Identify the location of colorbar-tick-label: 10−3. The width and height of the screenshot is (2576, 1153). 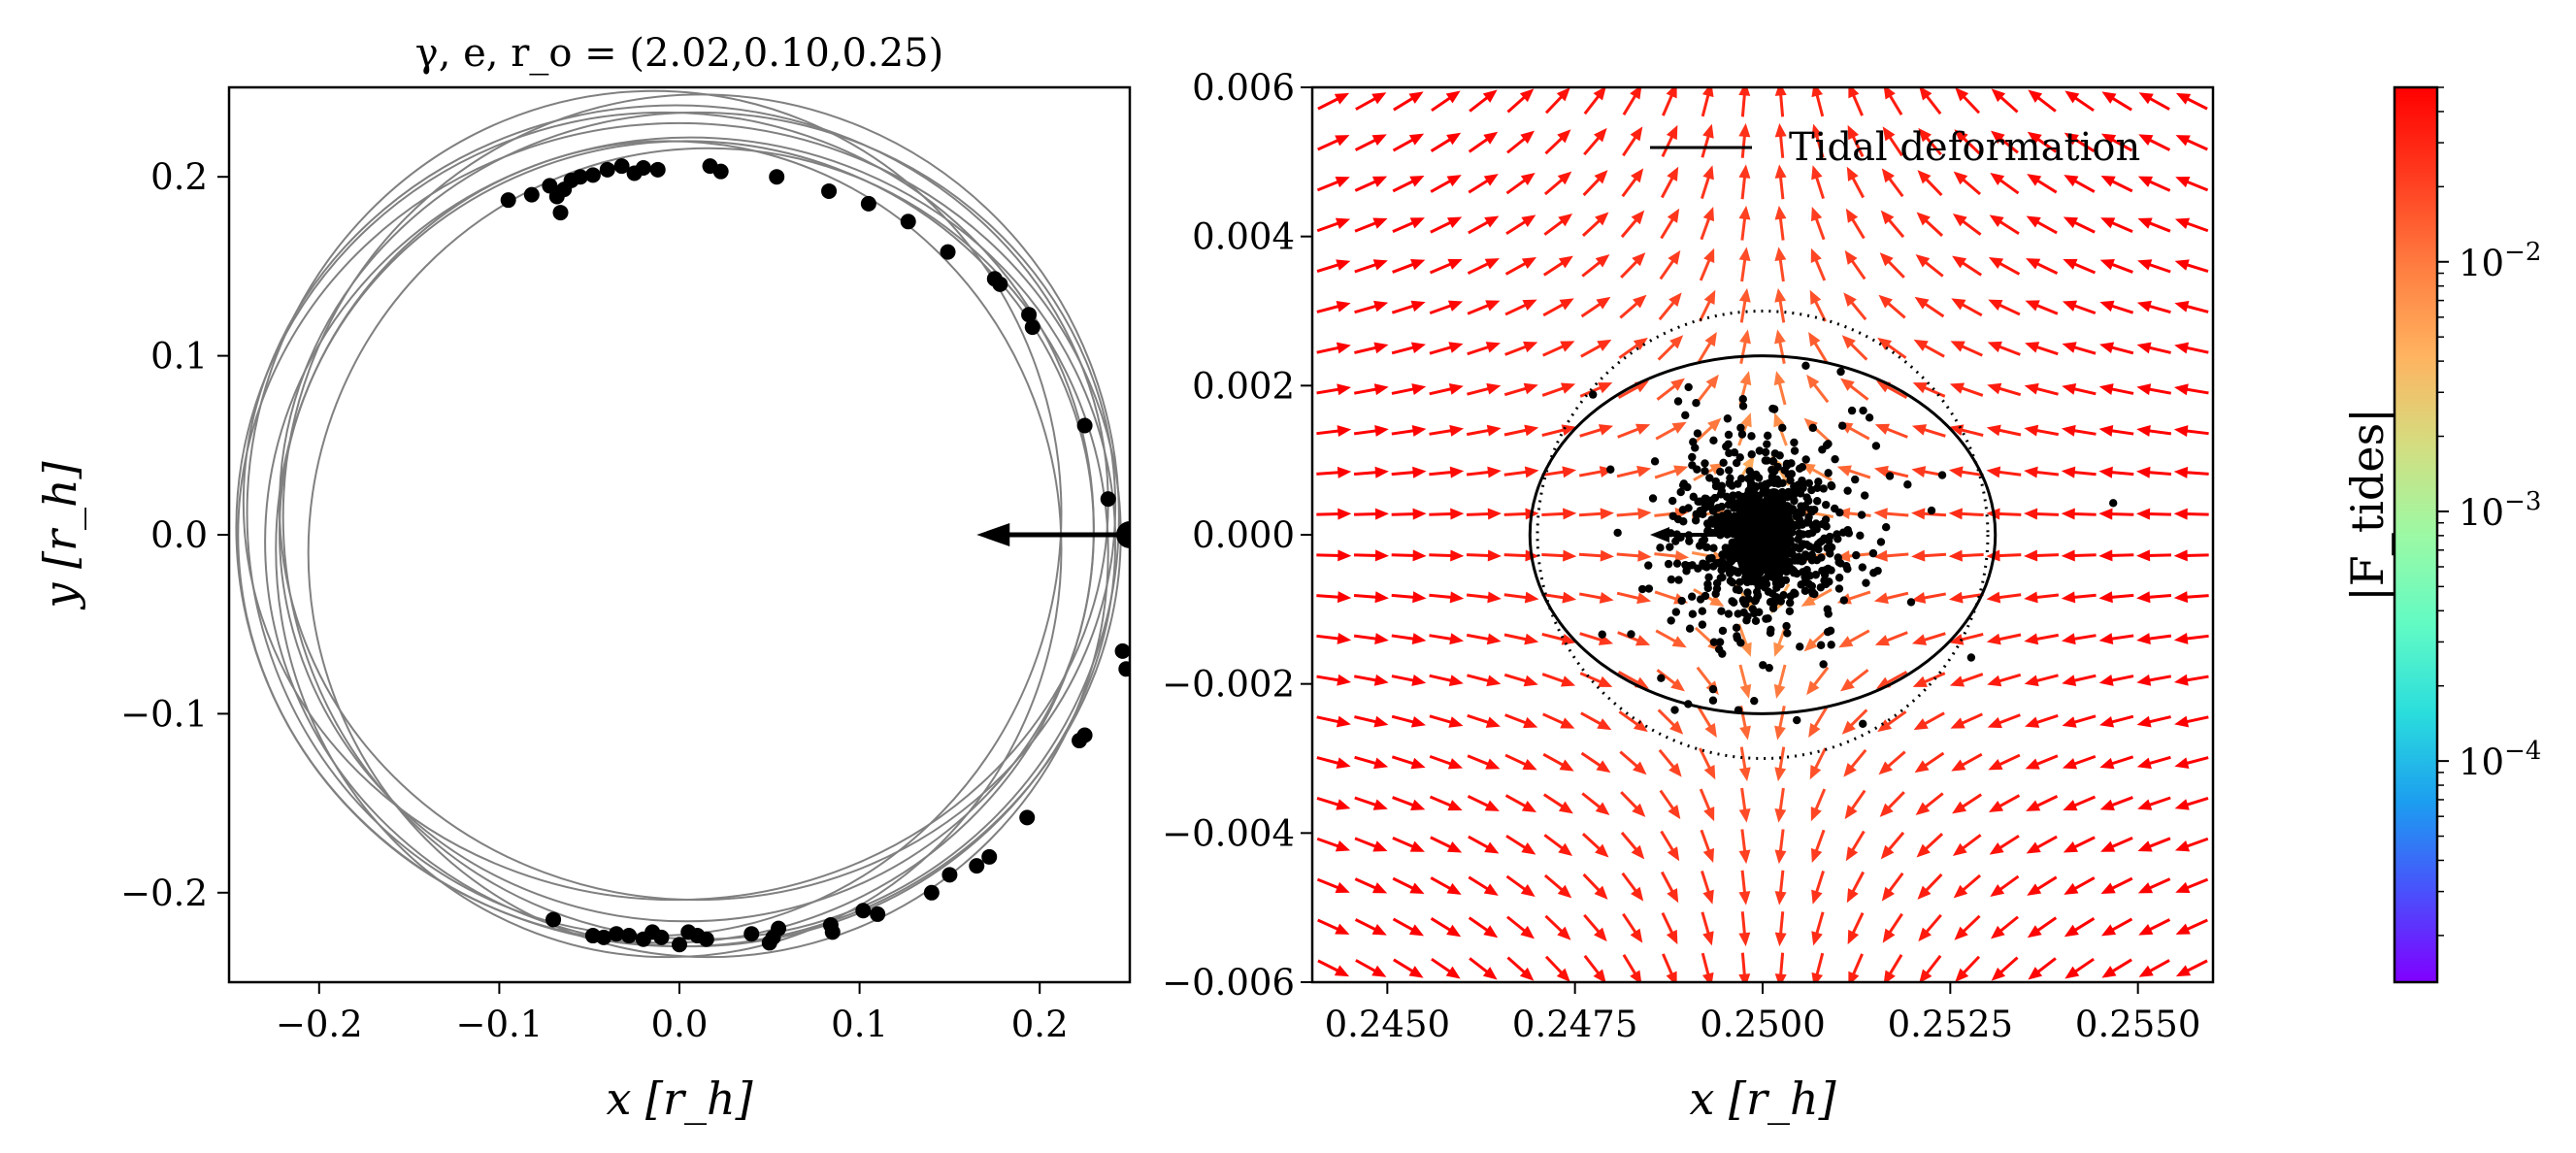
(2500, 510).